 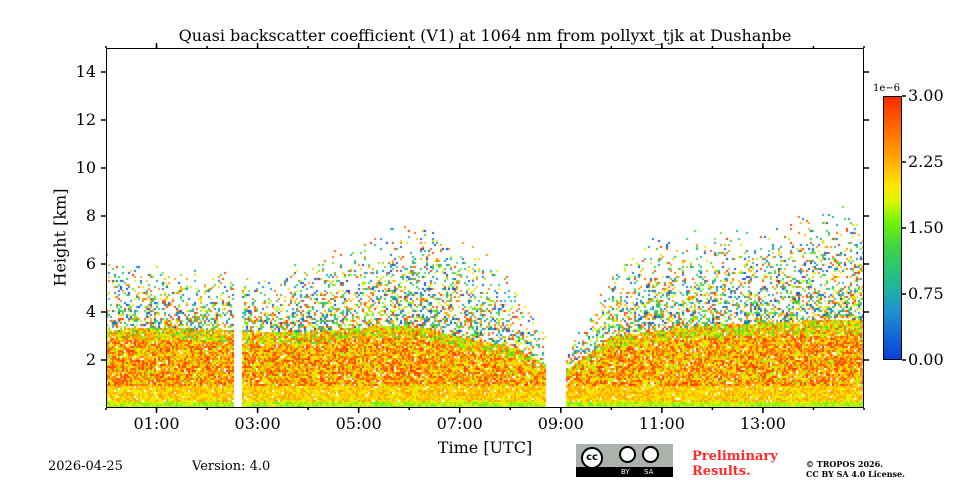 What do you see at coordinates (90, 263) in the screenshot?
I see `y-tick-label: 6` at bounding box center [90, 263].